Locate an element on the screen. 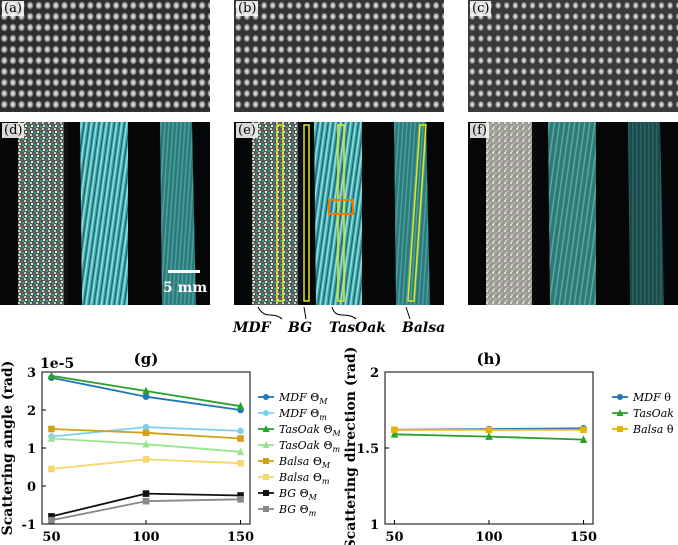 The height and width of the screenshot is (545, 678). panel-e-image: (e) is located at coordinates (339, 213).